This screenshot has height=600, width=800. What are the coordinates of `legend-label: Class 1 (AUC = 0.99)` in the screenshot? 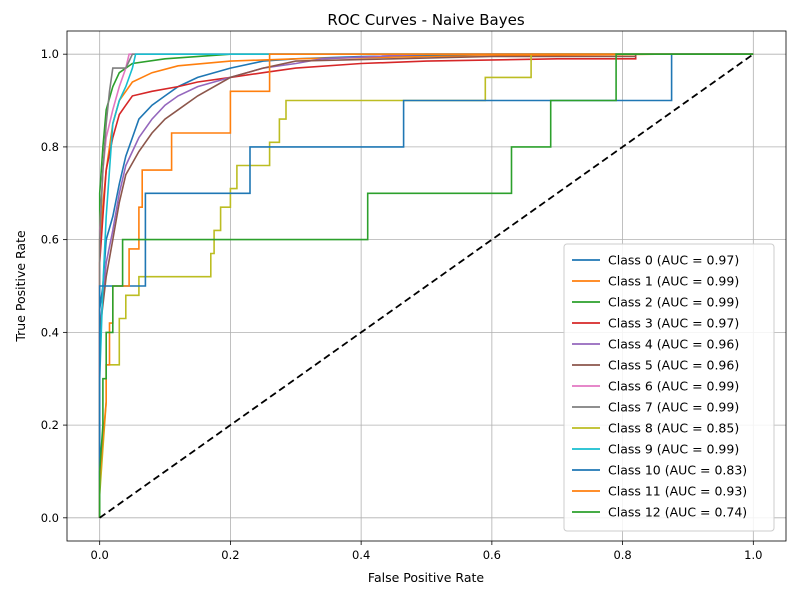 It's located at (673, 281).